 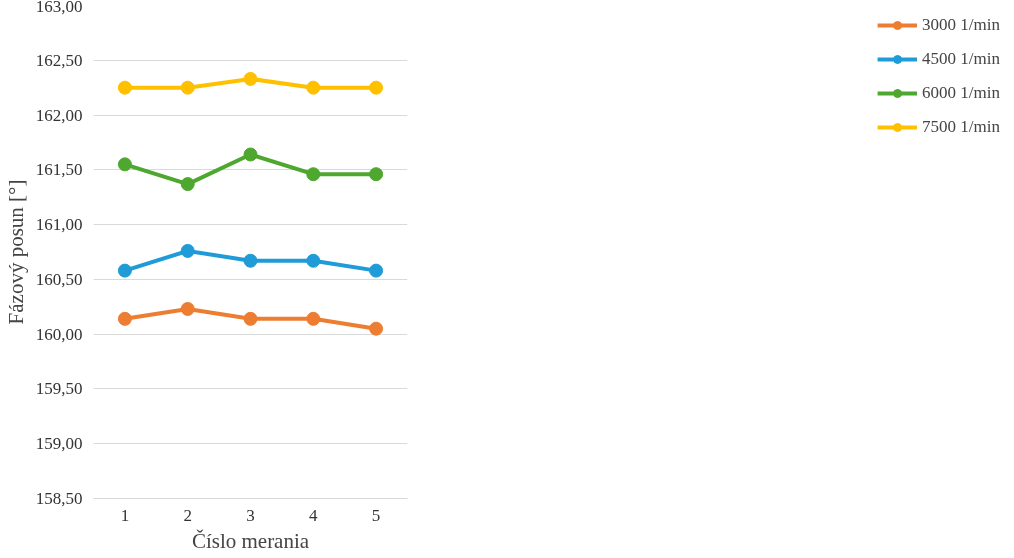 What do you see at coordinates (187, 515) in the screenshot?
I see `x-tick-label: 2` at bounding box center [187, 515].